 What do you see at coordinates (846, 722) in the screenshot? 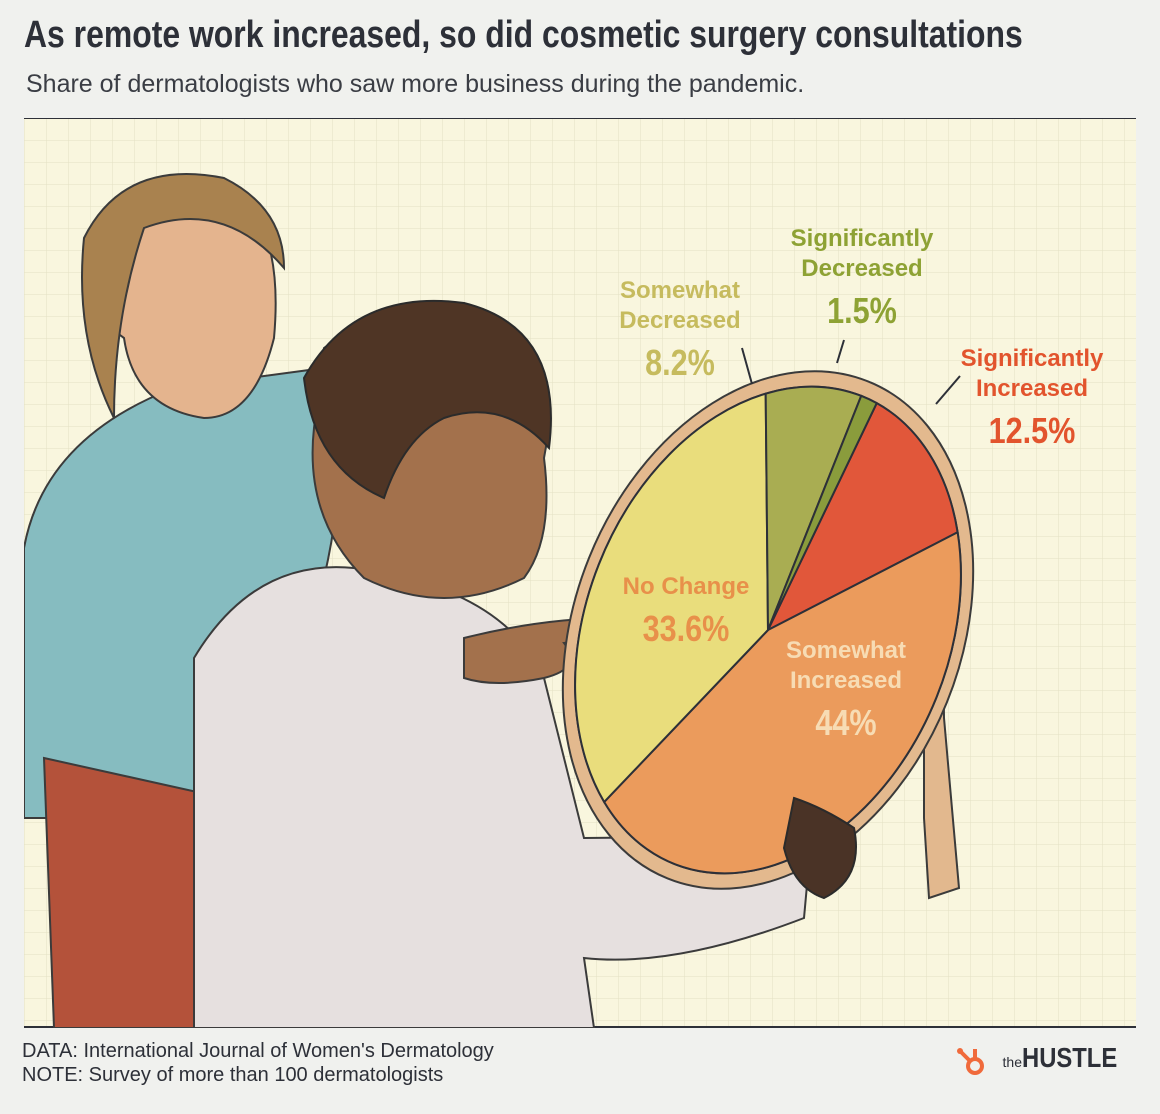
I see `value-label: 44%` at bounding box center [846, 722].